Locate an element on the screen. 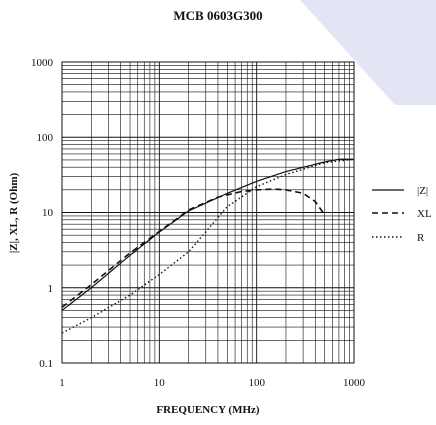 The width and height of the screenshot is (436, 425). legend-label-xl: XL is located at coordinates (424, 214).